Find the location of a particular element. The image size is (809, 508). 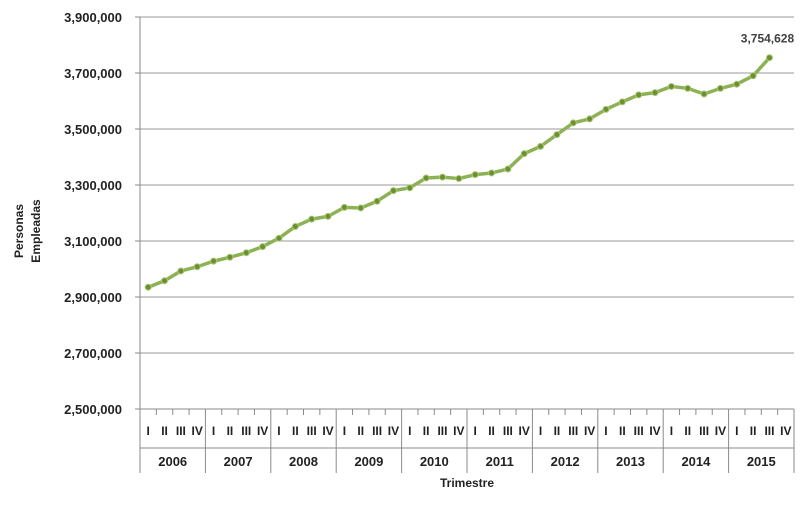

y-axis-title: Personas Empleadas is located at coordinates (27, 231).